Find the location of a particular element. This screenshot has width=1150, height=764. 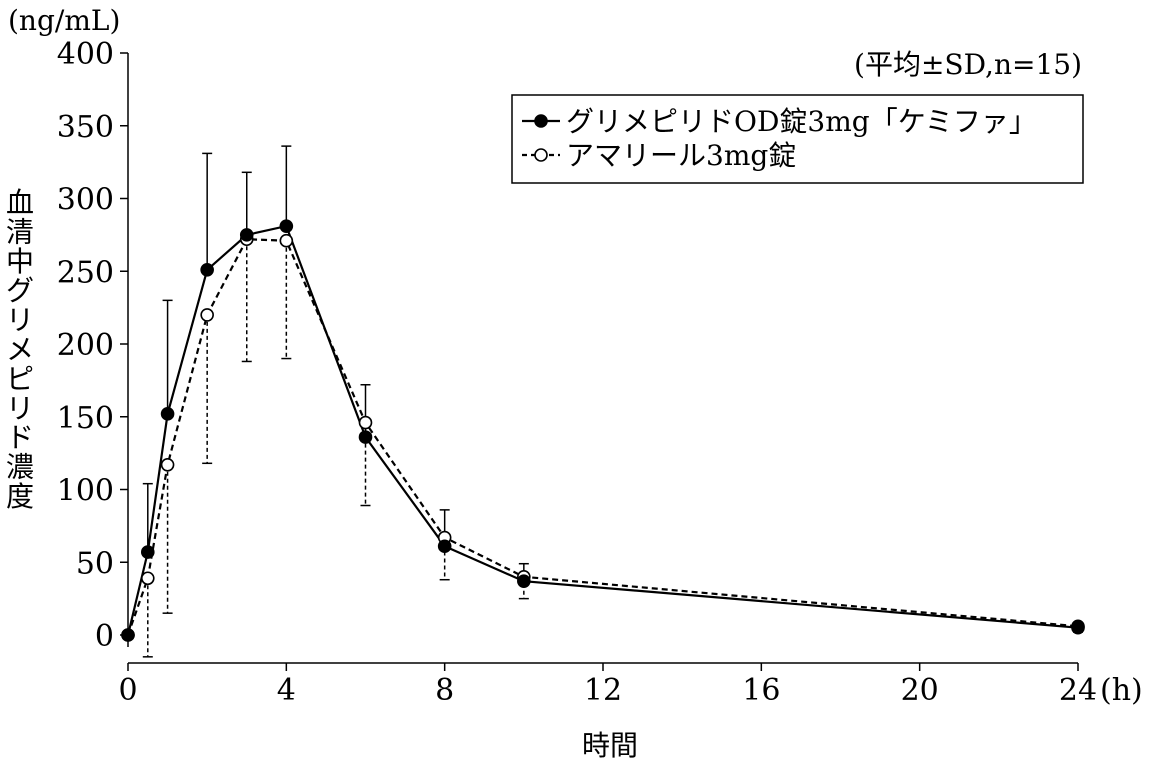

y-axis-label-char: ピ is located at coordinates (20, 378).